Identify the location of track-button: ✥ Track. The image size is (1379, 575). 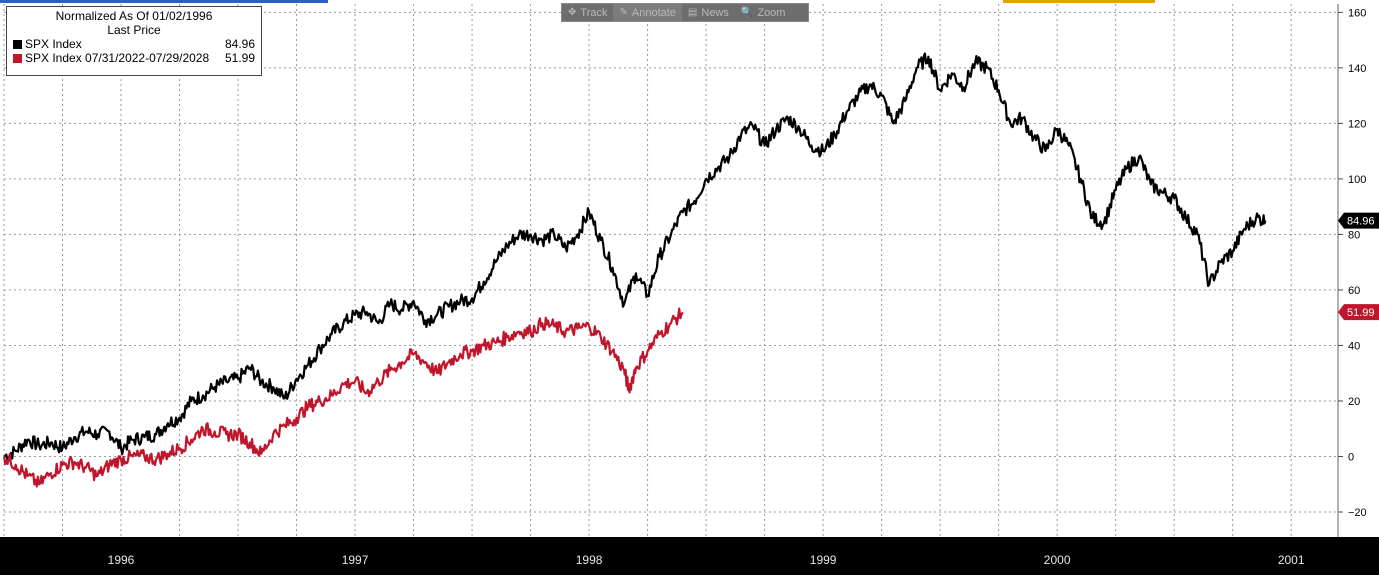
(588, 12).